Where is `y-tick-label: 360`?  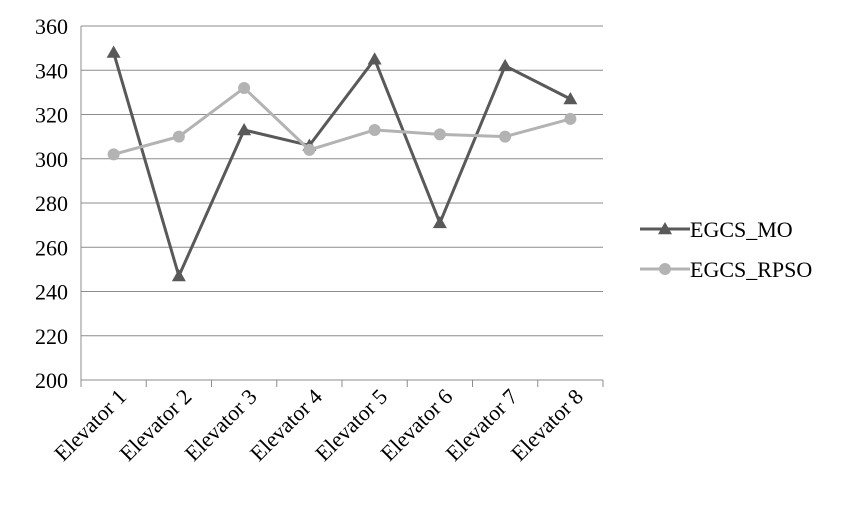
y-tick-label: 360 is located at coordinates (51, 26).